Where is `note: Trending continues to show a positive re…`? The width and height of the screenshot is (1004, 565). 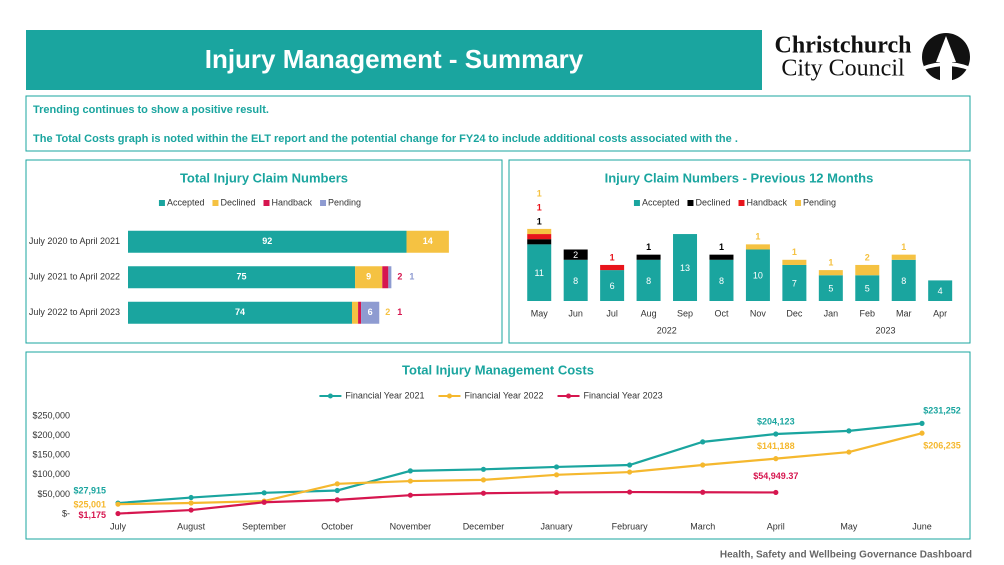
note: Trending continues to show a positive re… is located at coordinates (151, 110).